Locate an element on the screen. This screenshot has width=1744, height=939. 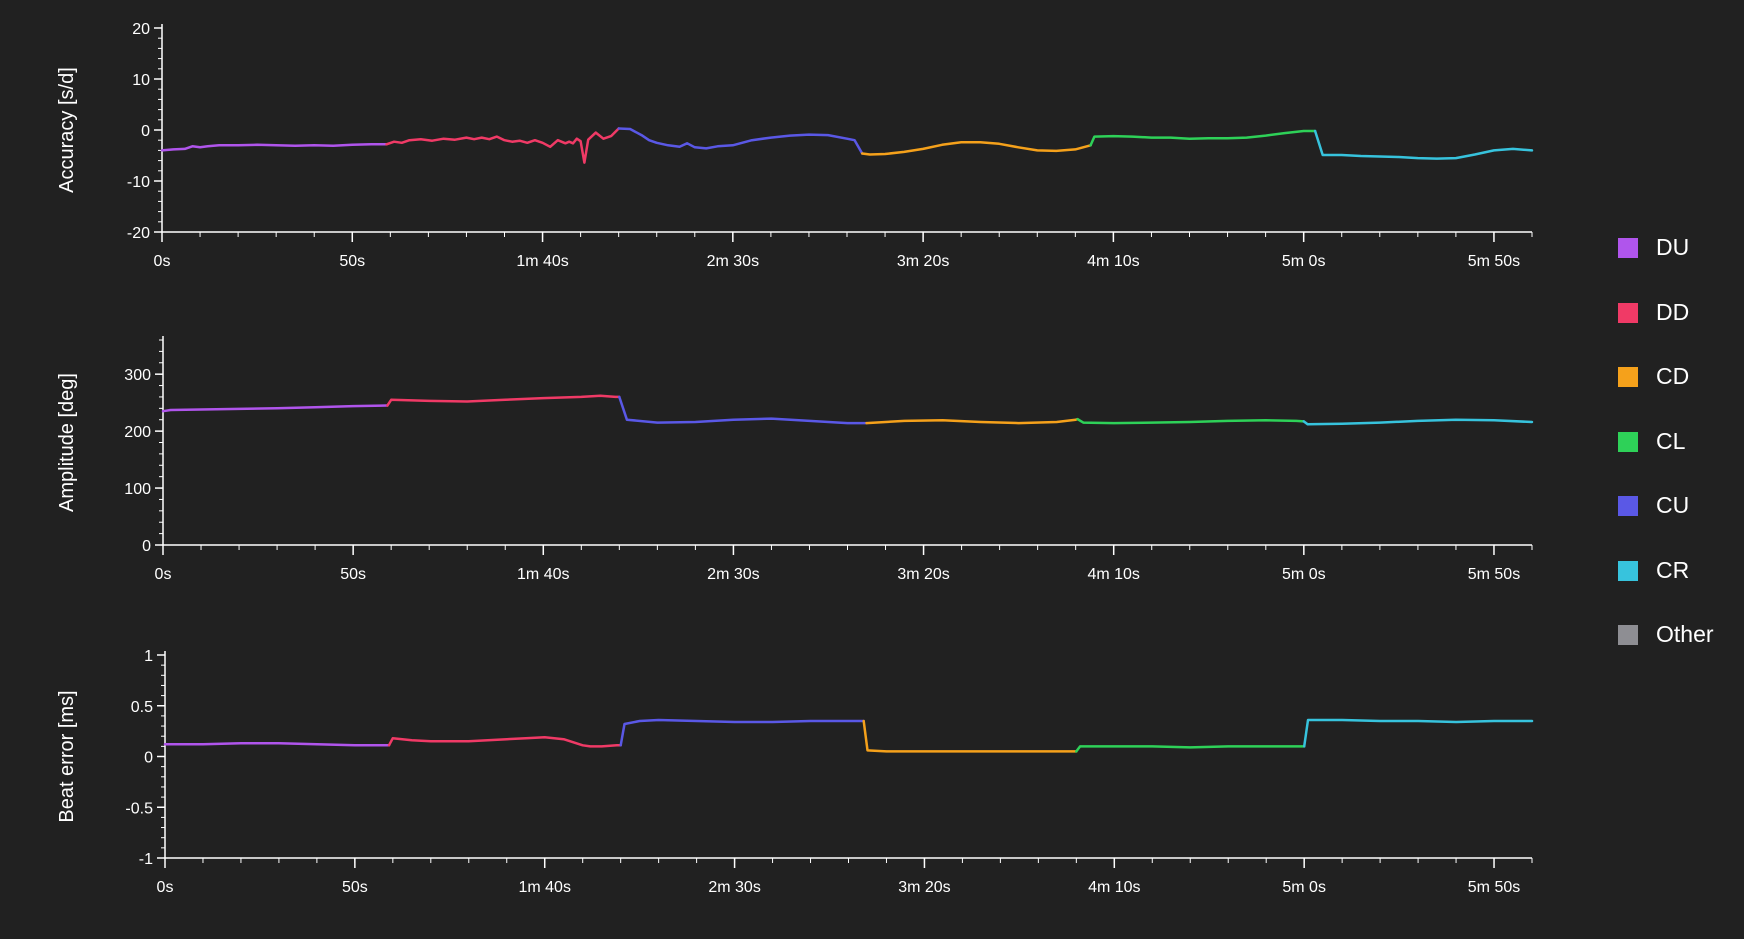
y-tick-label: 300 is located at coordinates (137, 375).